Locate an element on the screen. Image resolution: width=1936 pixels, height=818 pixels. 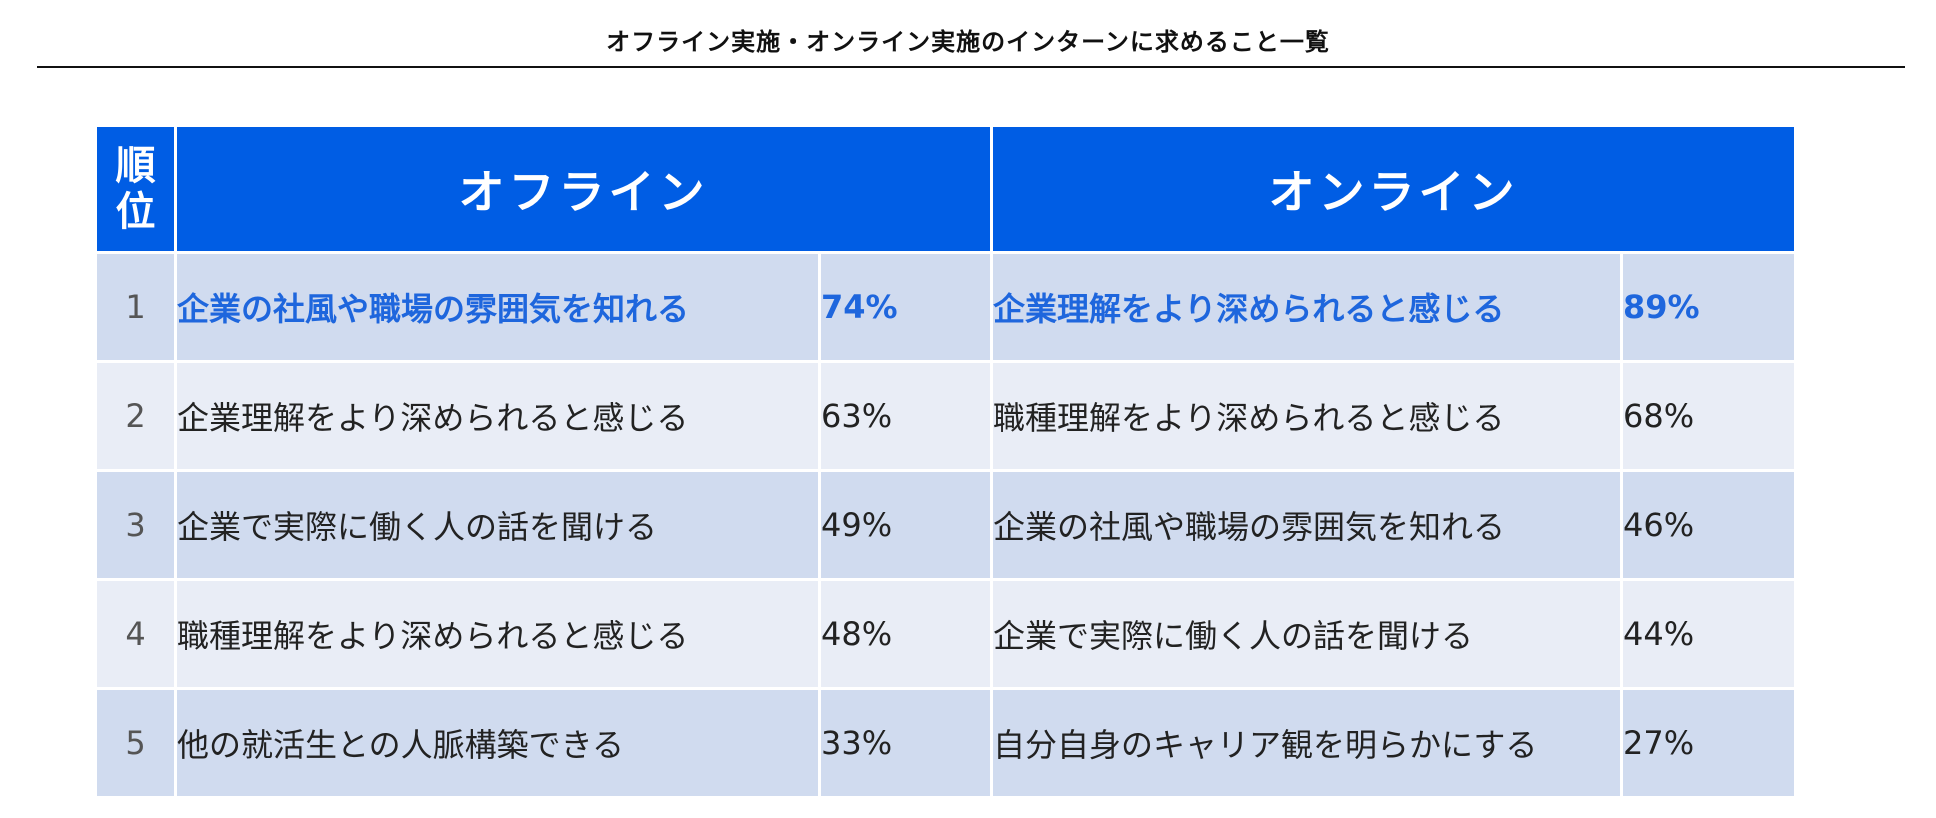
online-item-cell: 自分自身のキャリア観を明らかにする is located at coordinates (1306, 743).